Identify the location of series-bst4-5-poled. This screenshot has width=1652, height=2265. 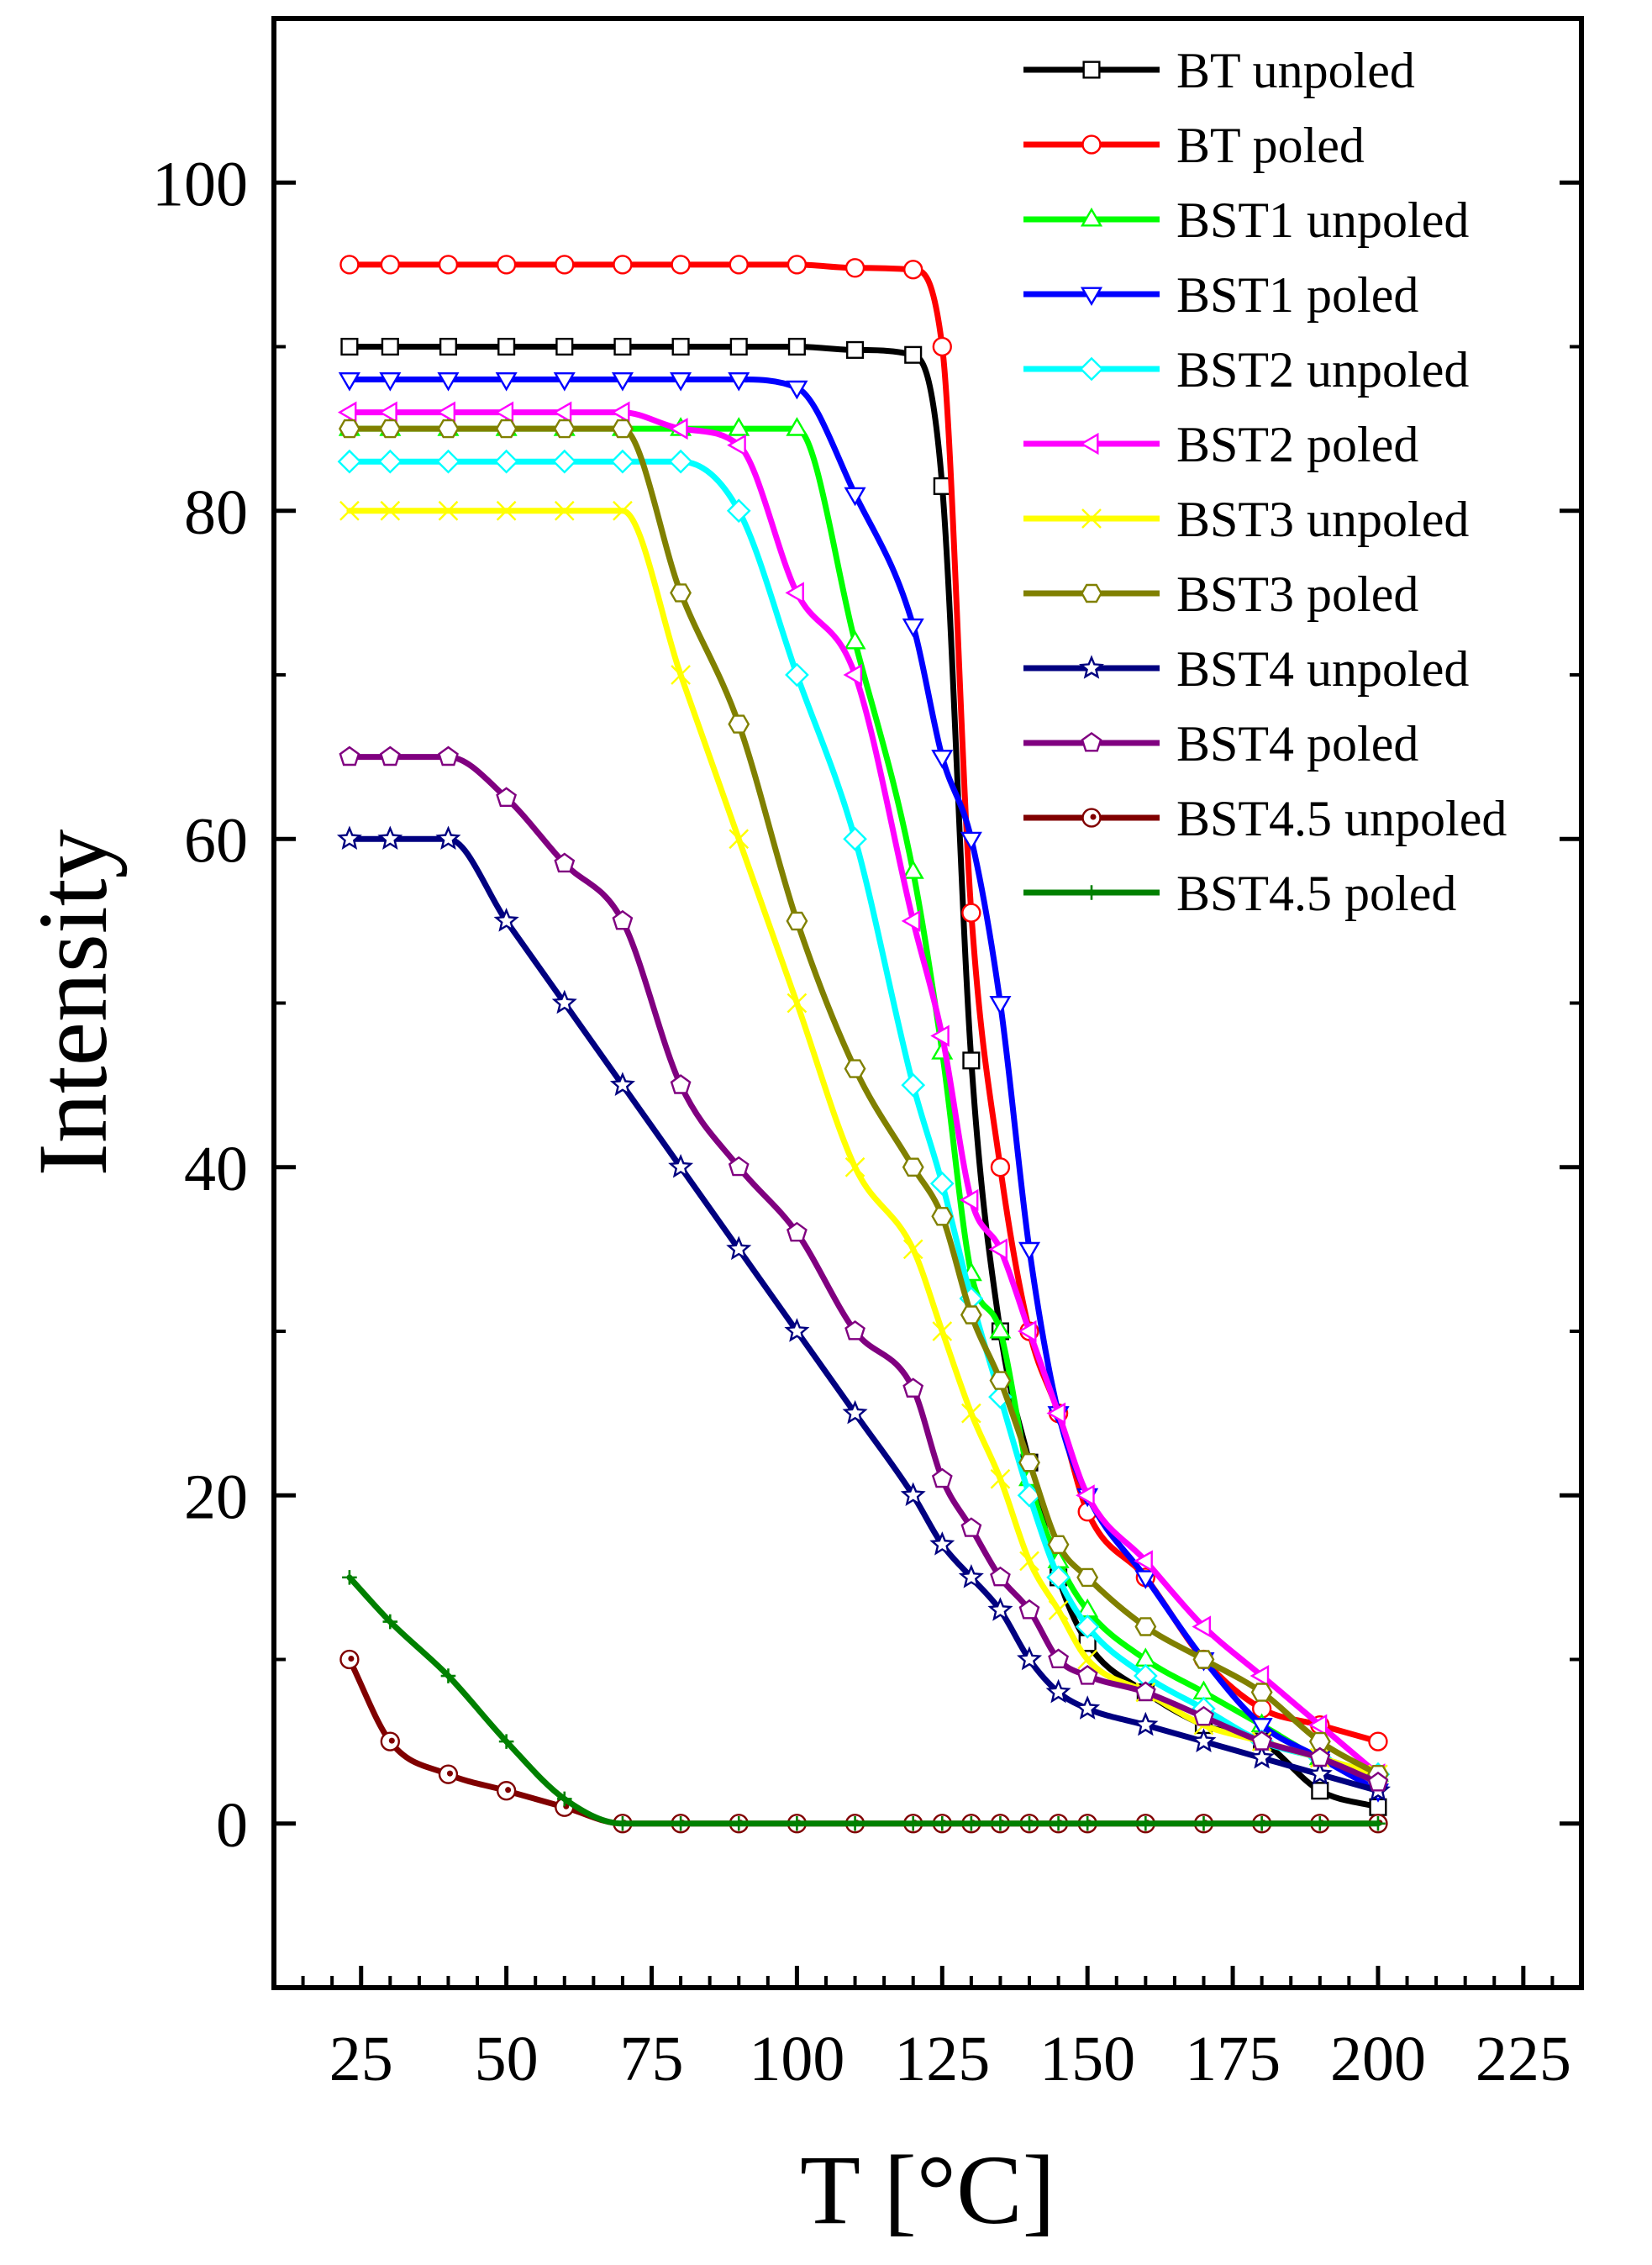
(864, 1700).